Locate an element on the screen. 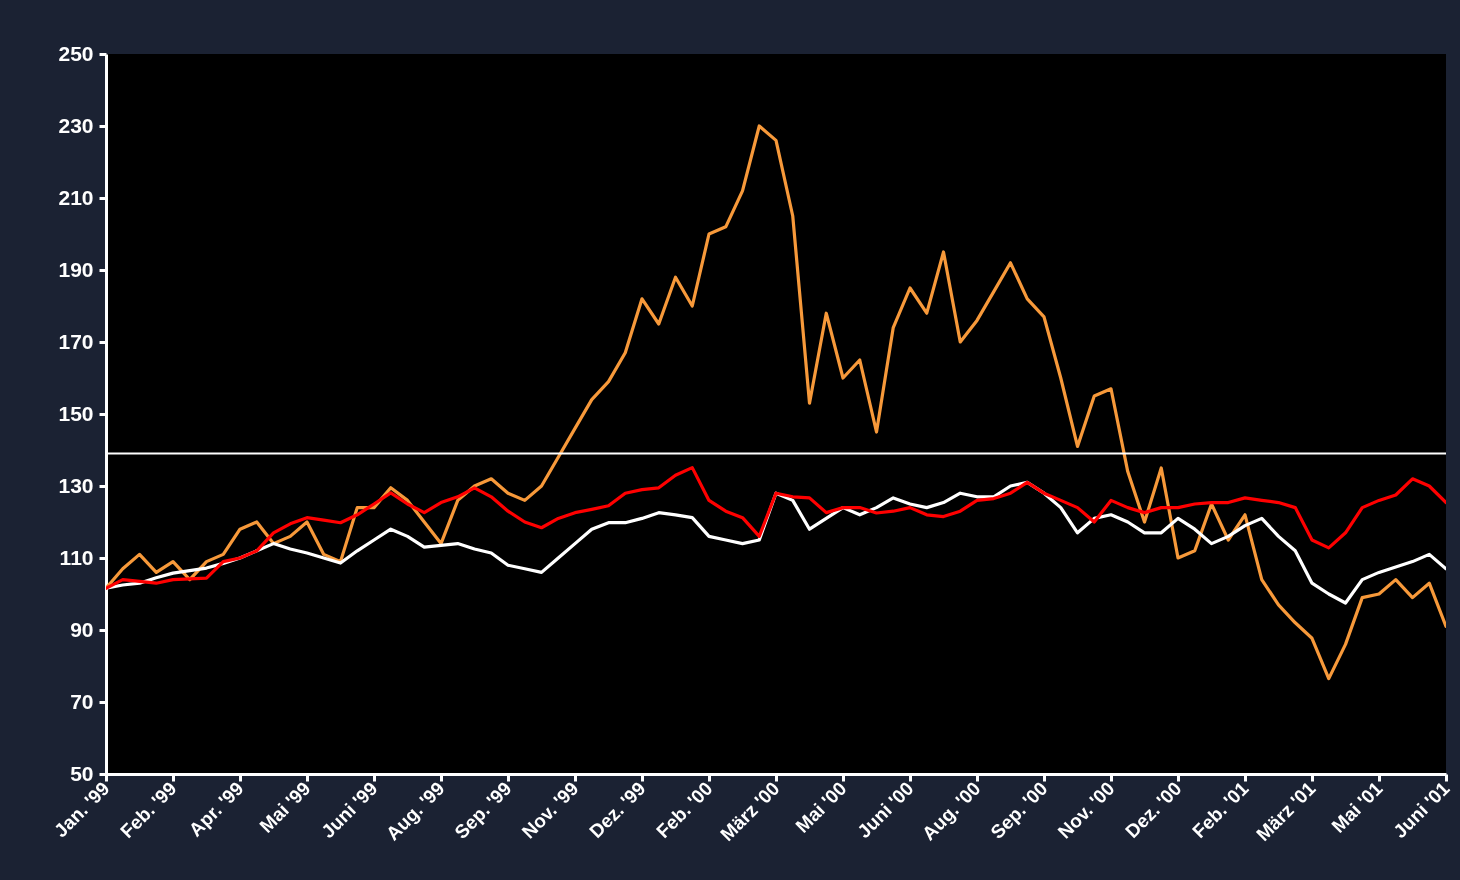 Image resolution: width=1460 pixels, height=880 pixels. y-tick-label: 50 is located at coordinates (82, 773).